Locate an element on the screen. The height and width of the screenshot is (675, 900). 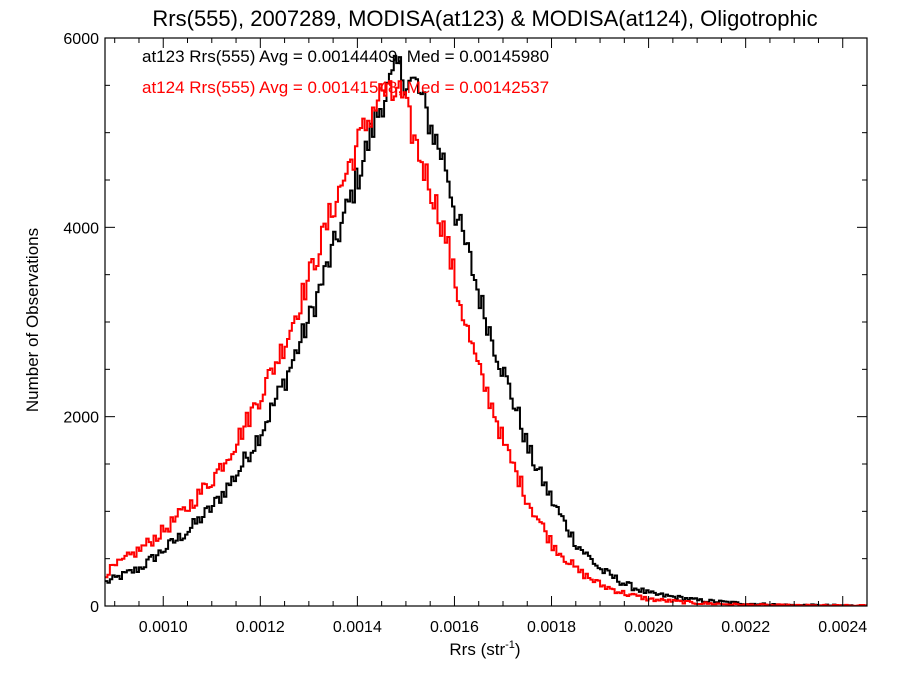
x-axis-label-main: Rrs (str is located at coordinates (477, 649).